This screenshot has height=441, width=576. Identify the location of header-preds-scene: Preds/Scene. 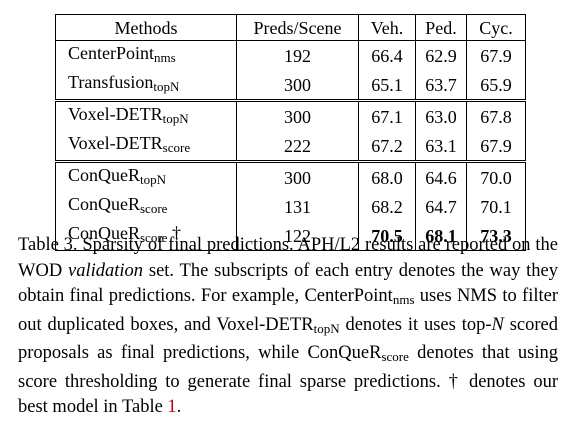
(297, 27).